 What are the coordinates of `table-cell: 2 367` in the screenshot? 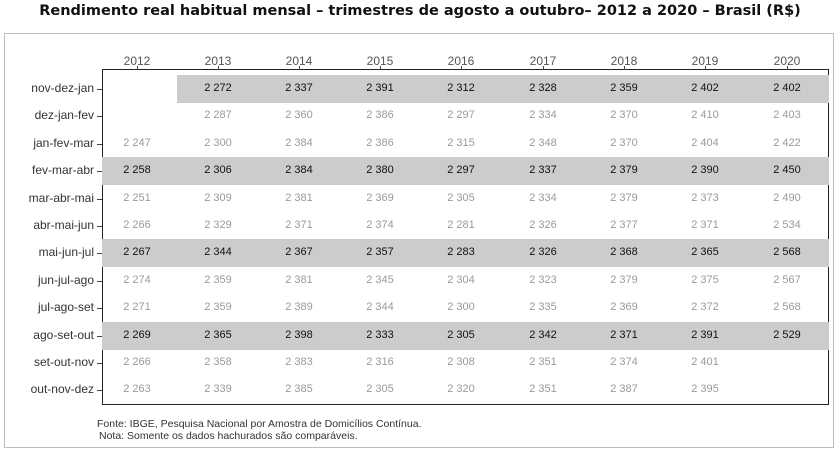 It's located at (299, 252).